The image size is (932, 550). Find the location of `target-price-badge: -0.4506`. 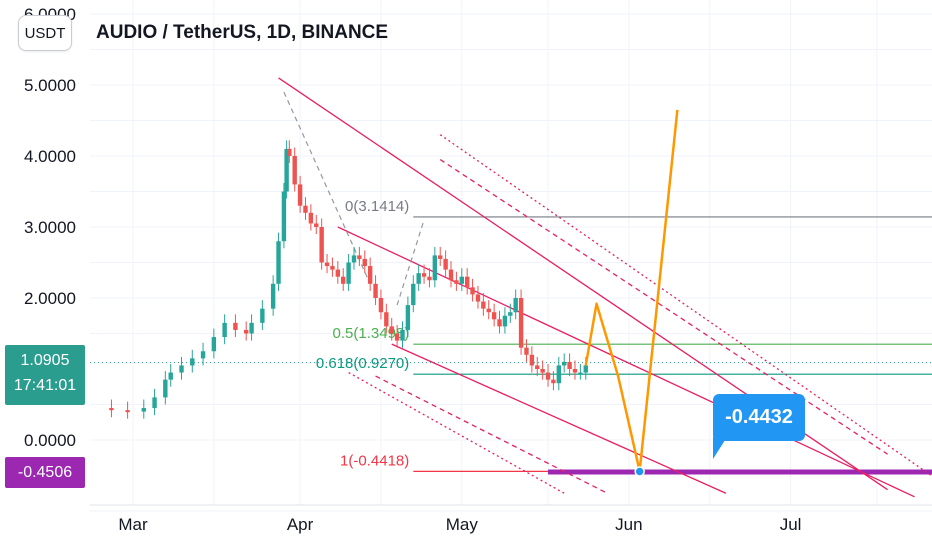

target-price-badge: -0.4506 is located at coordinates (45, 472).